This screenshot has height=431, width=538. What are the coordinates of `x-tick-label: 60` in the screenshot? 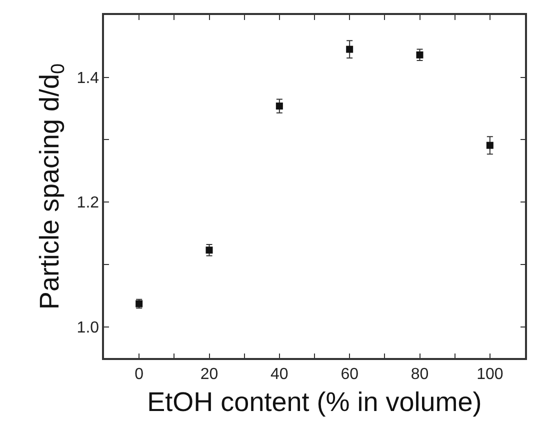 It's located at (349, 374).